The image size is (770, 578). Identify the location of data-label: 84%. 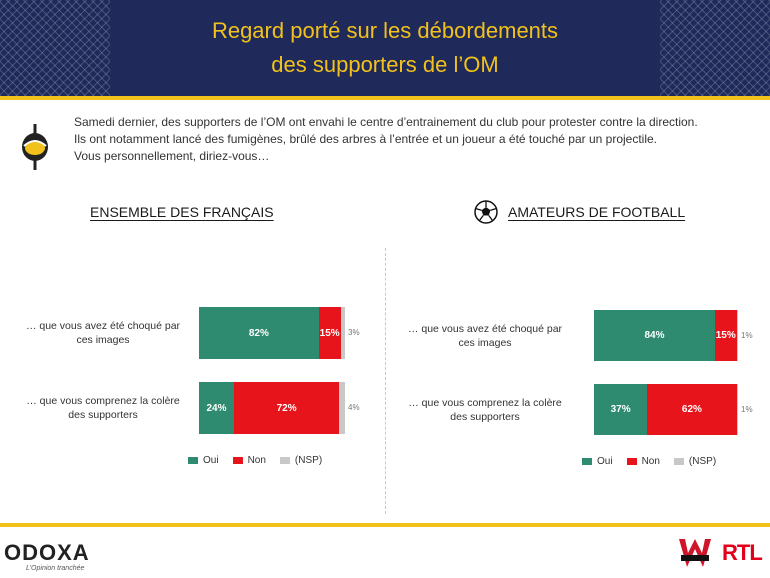
(654, 335).